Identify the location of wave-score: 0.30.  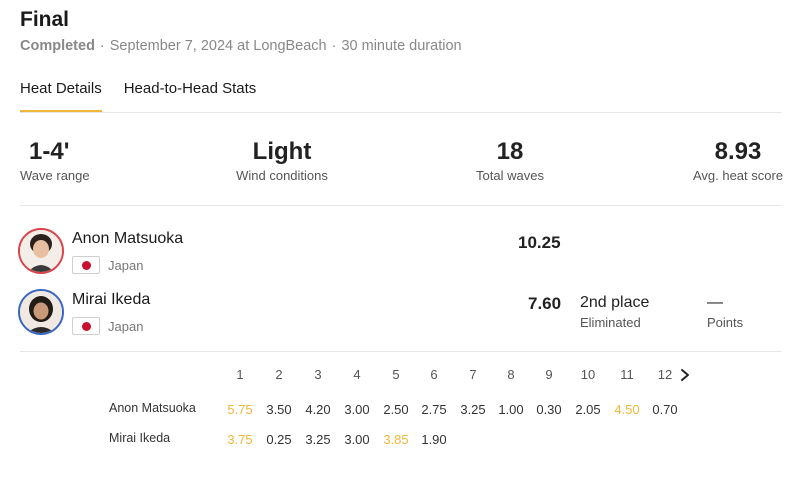
(549, 409).